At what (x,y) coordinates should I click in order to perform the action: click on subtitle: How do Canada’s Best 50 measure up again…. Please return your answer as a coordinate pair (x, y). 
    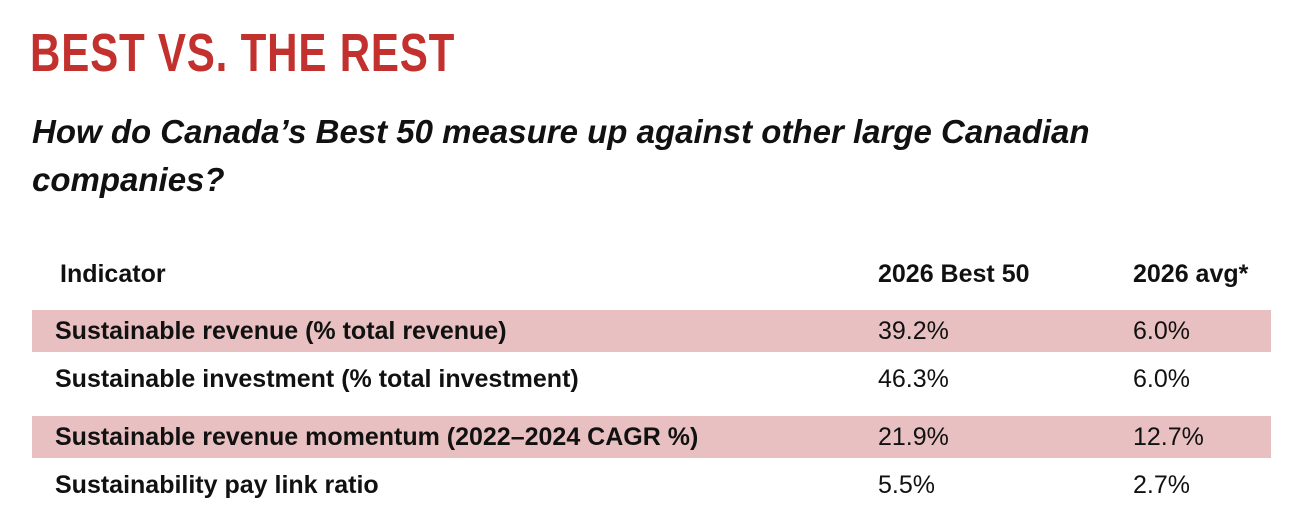
    Looking at the image, I should click on (561, 155).